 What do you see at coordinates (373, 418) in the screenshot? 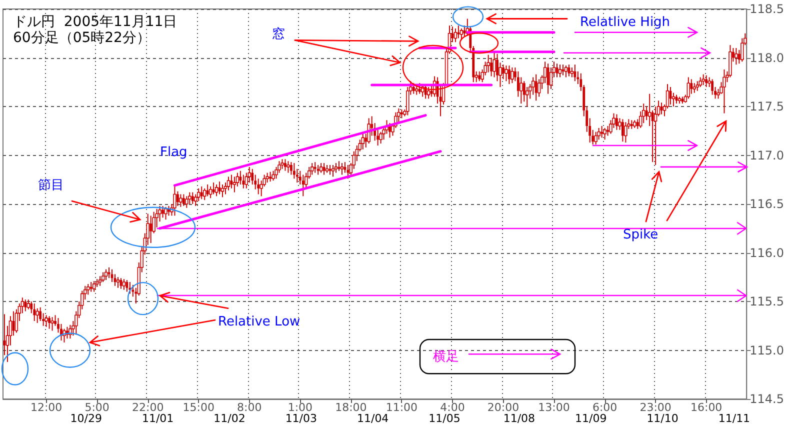
I see `text: 11/04` at bounding box center [373, 418].